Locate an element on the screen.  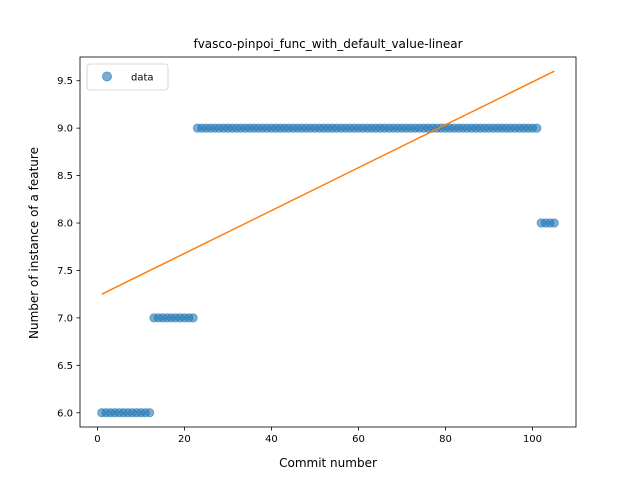
y-tick-label: 8.0 is located at coordinates (65, 224).